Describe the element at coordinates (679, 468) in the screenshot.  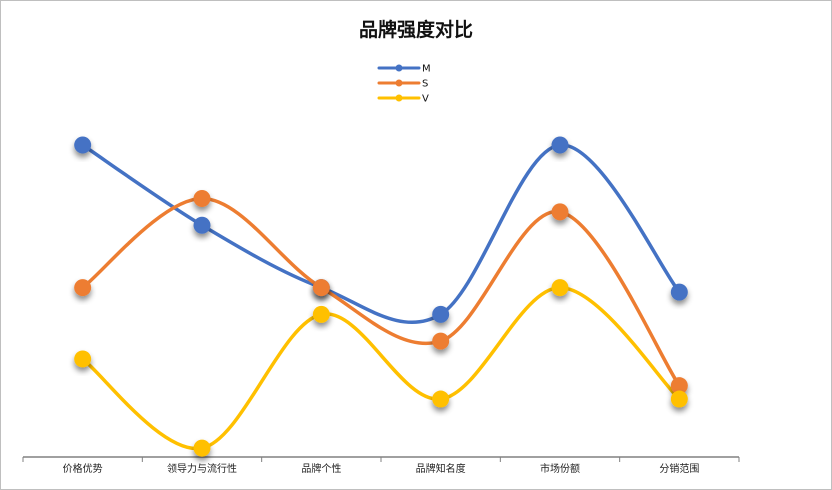
I see `x-tick-label: 分销范围` at that location.